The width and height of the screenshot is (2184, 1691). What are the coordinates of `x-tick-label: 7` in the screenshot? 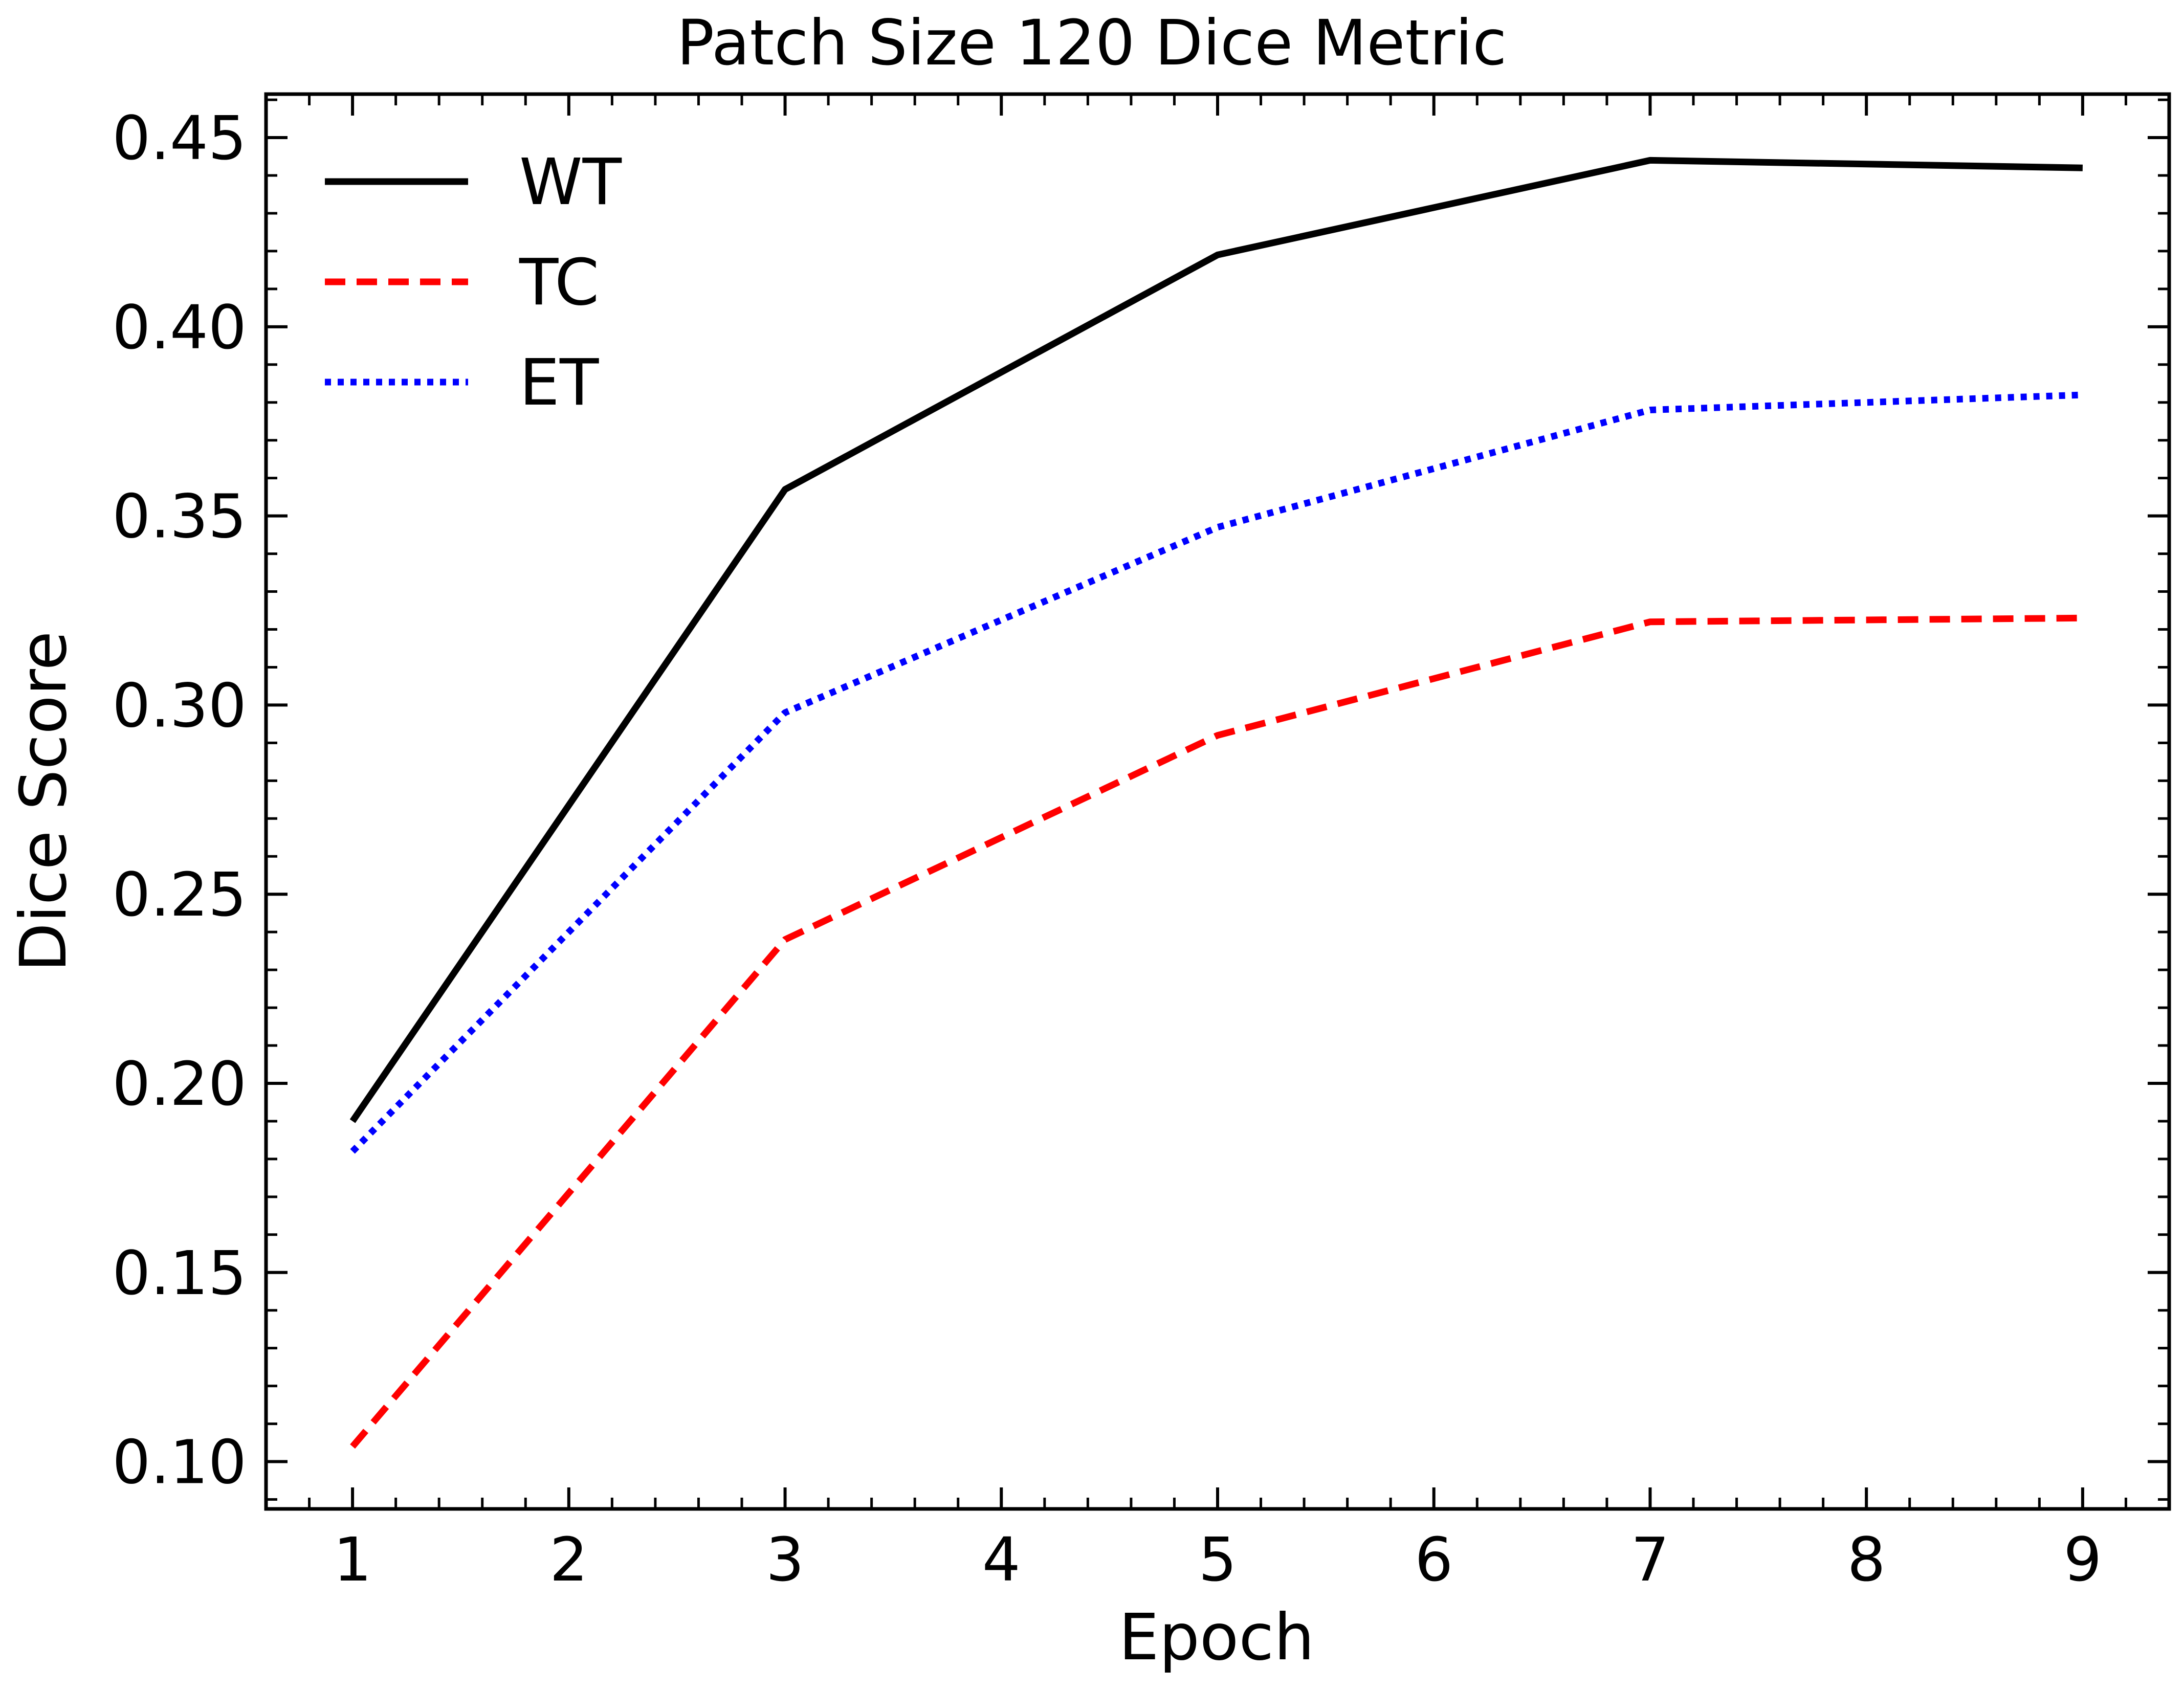 It's located at (1650, 1559).